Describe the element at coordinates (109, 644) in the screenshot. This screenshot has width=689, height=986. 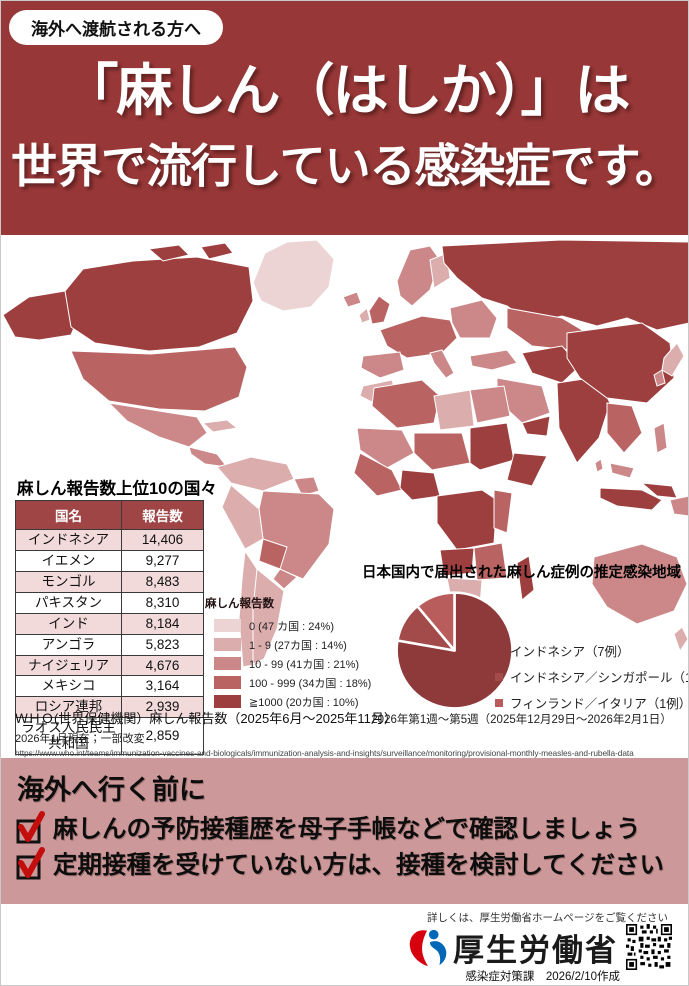
I see `table-row: アンゴラ 5,823` at that location.